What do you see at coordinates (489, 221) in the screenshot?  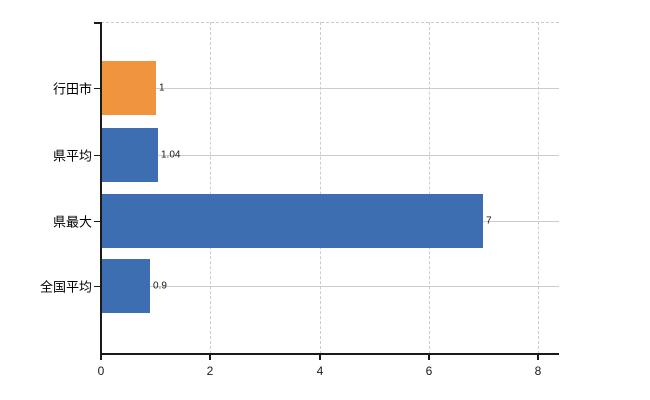 I see `bar-value-label: 7` at bounding box center [489, 221].